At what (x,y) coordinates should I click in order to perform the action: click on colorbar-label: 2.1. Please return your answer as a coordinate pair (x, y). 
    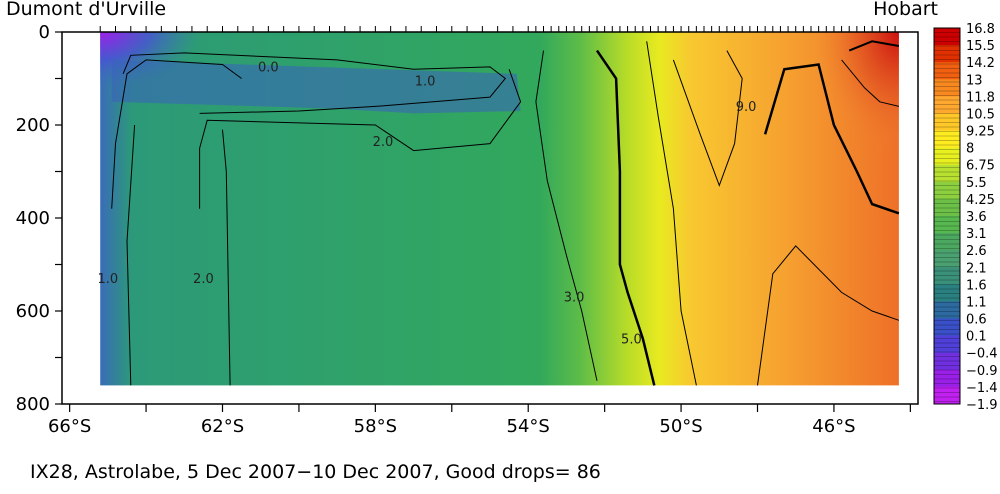
    Looking at the image, I should click on (976, 268).